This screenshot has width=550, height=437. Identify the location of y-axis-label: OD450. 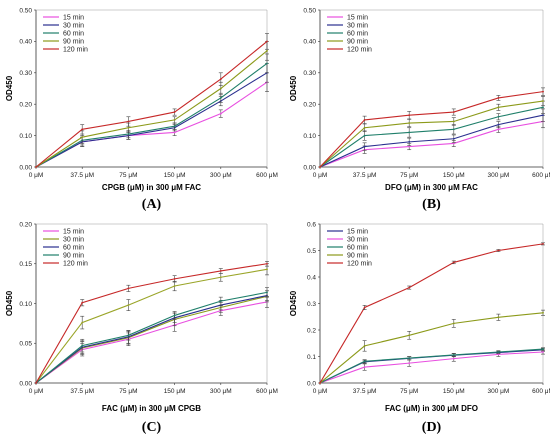
(293, 303).